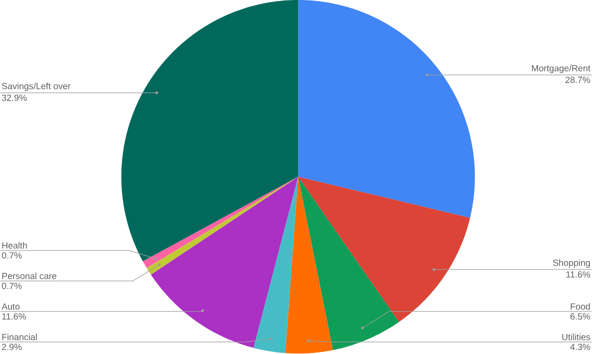 This screenshot has width=592, height=354. I want to click on slice-label: Utilities, so click(576, 337).